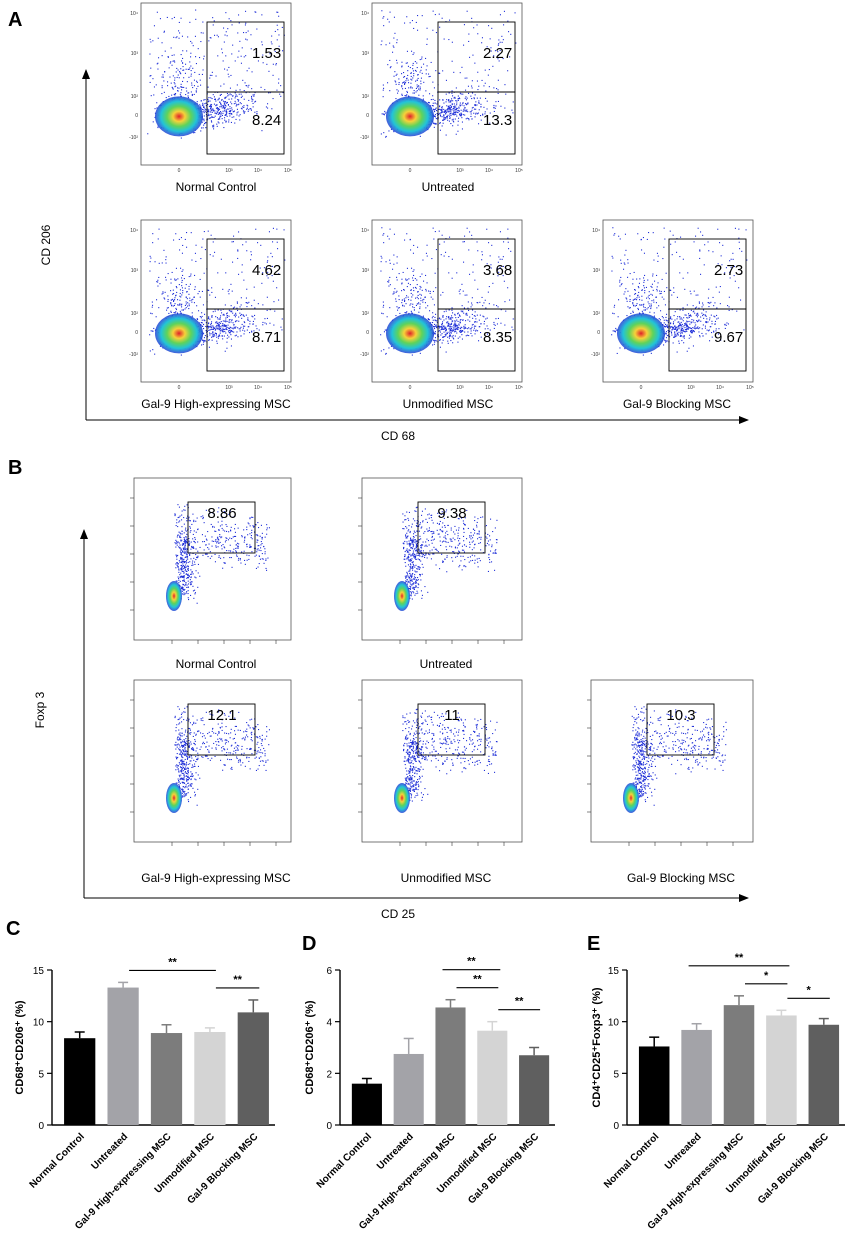  I want to click on flow-plot-label: Untreated, so click(446, 664).